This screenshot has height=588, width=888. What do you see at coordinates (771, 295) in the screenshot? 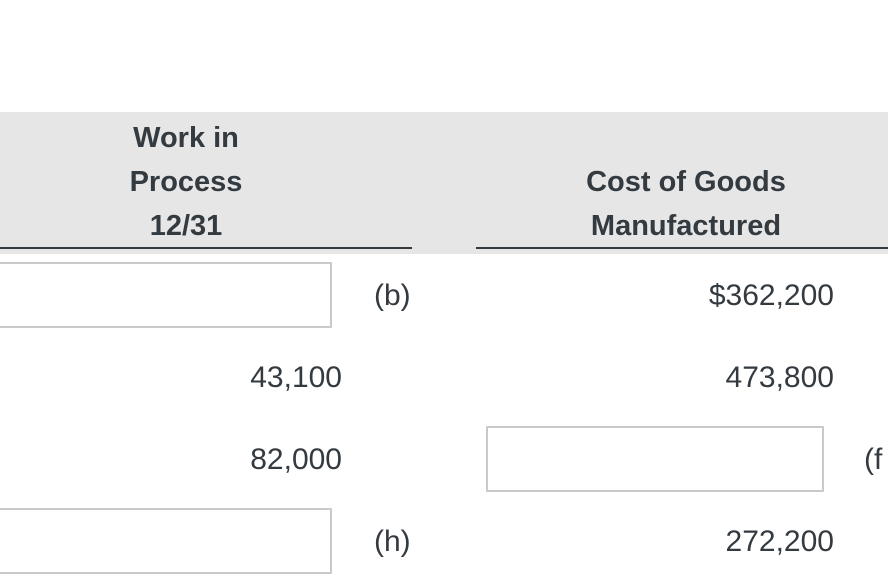
I see `cogm-value-row-1: $362,200` at bounding box center [771, 295].